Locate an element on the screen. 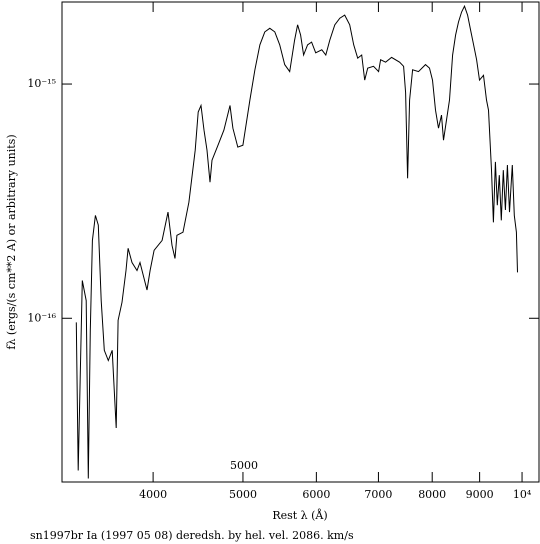  x-tick-label: 6000 is located at coordinates (316, 494).